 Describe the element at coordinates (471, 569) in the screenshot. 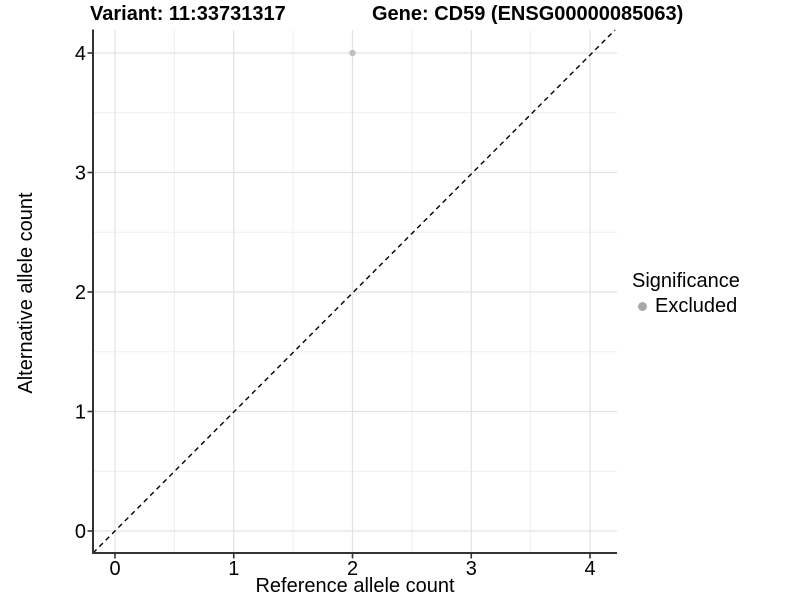

I see `x-tick-label: 3` at that location.